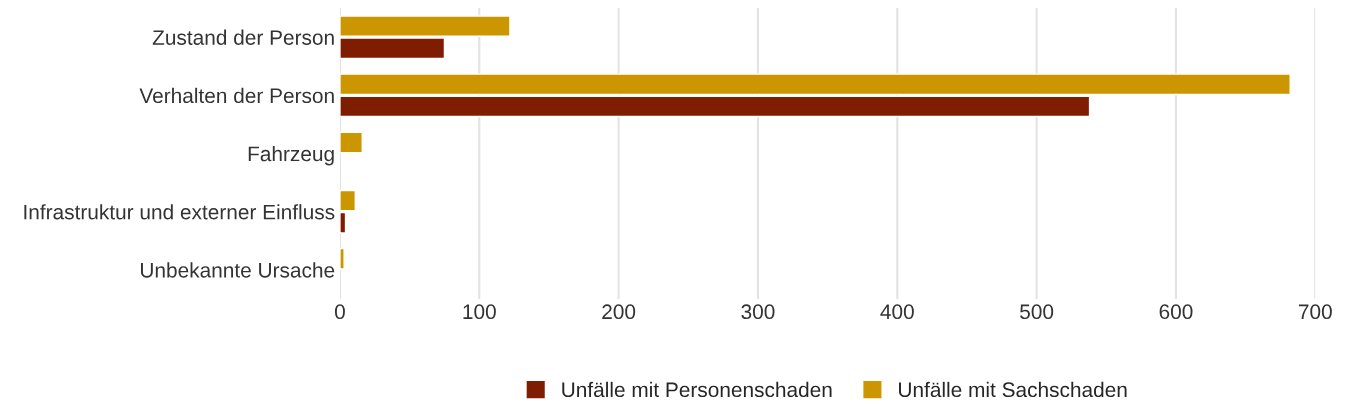 The image size is (1349, 404). I want to click on x-tick-label: 400, so click(897, 312).